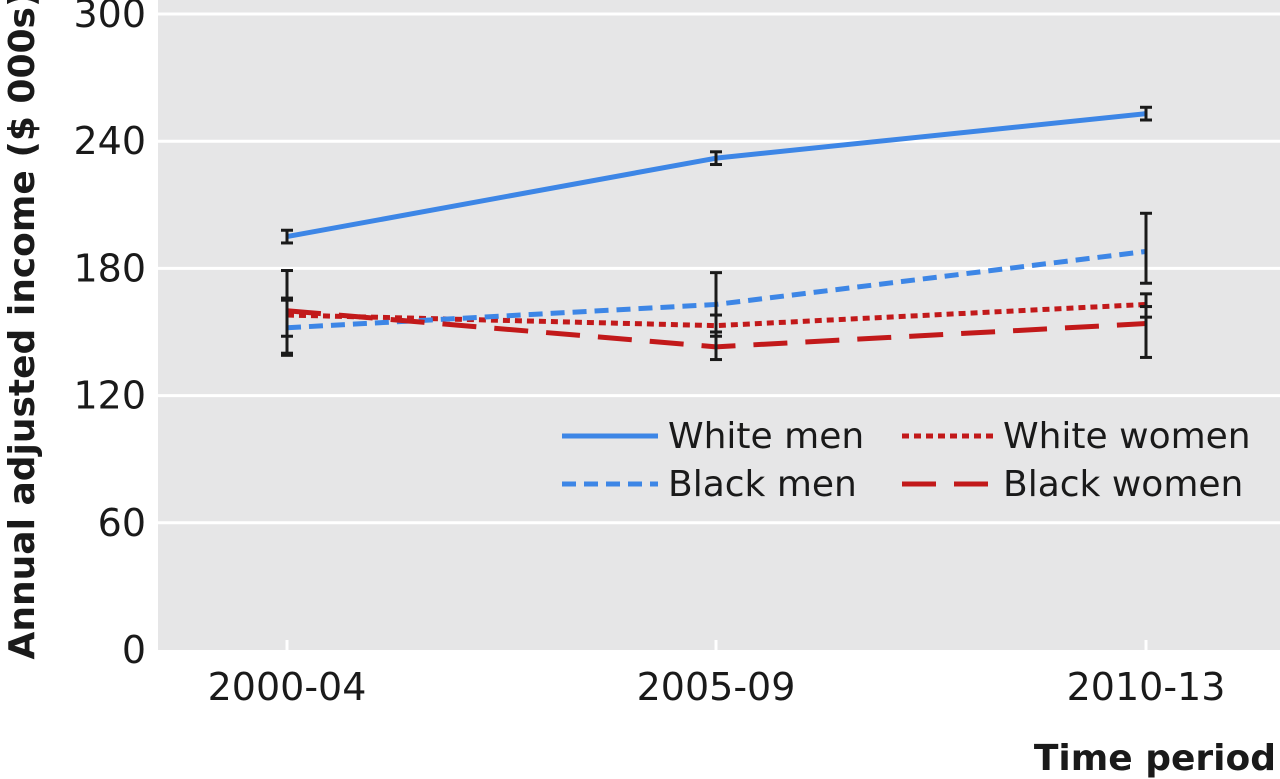 This screenshot has height=779, width=1280. I want to click on legend-item-white-women: White women, so click(1076, 436).